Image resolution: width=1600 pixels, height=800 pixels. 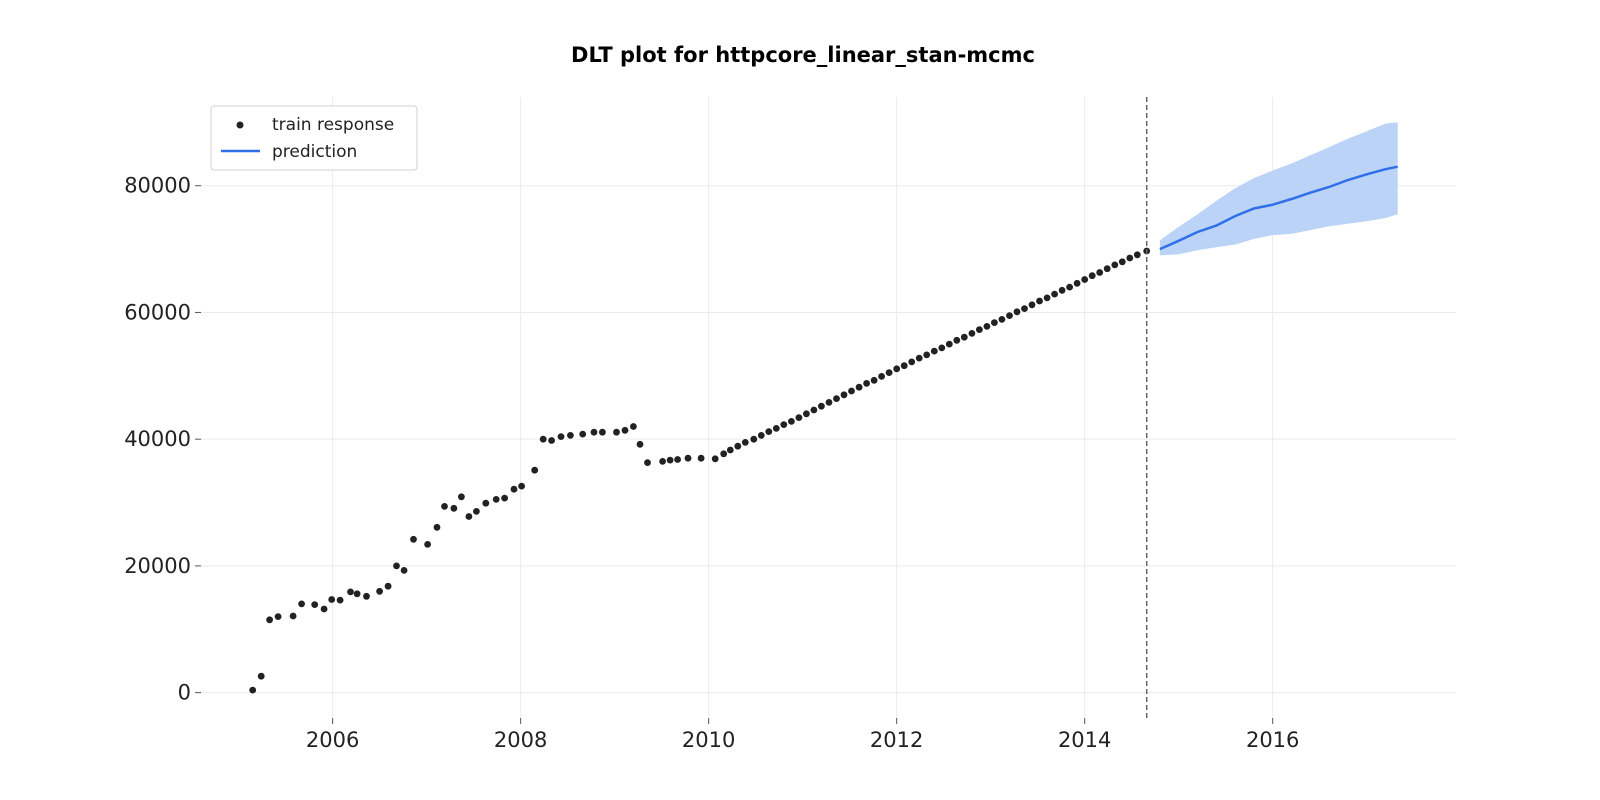 I want to click on x-tick-label: 2010, so click(x=708, y=740).